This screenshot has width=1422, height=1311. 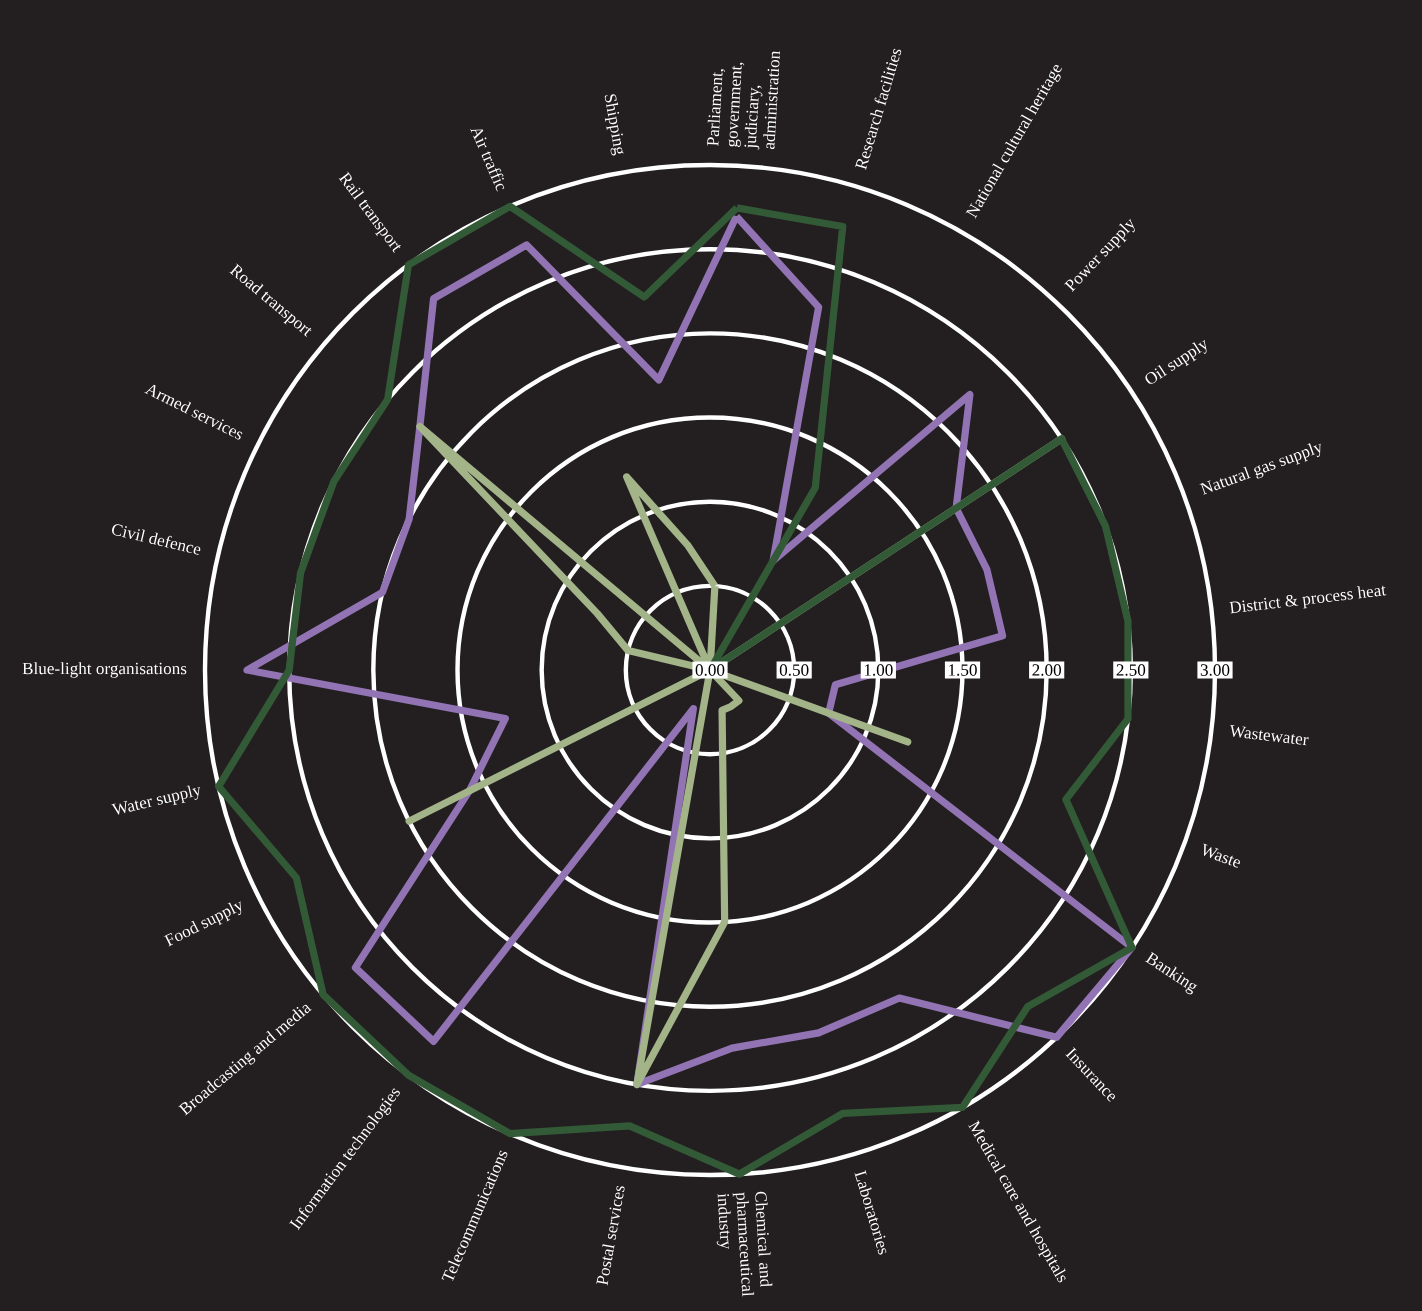 I want to click on spoke-label: Food supply, so click(x=202, y=924).